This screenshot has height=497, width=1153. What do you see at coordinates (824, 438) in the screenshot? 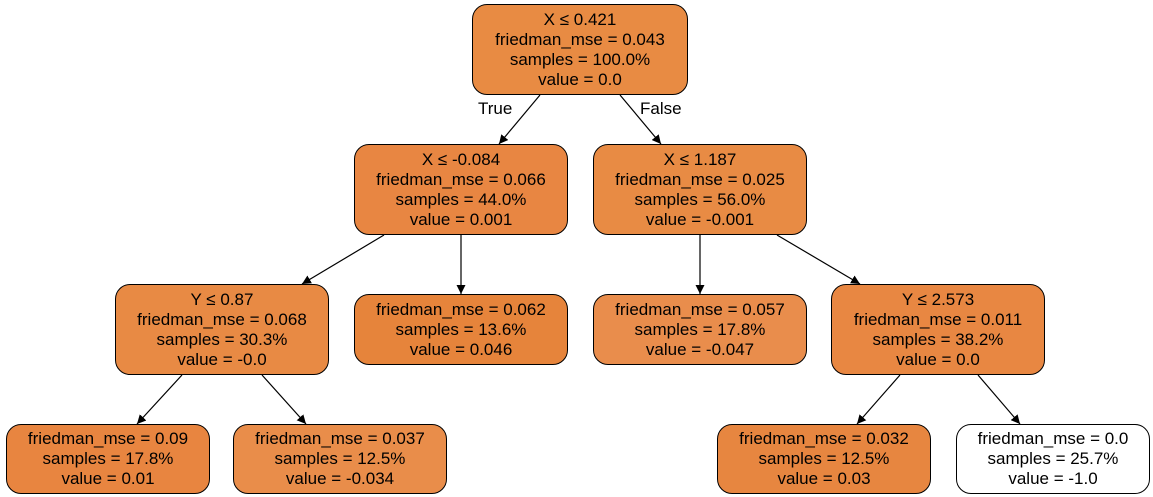
I see `node-mse: friedman_mse = 0.032` at bounding box center [824, 438].